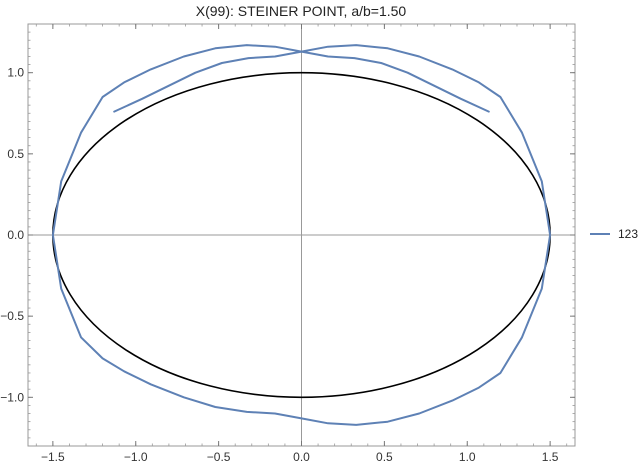 The height and width of the screenshot is (466, 643). What do you see at coordinates (628, 234) in the screenshot?
I see `legend-label-123: 123` at bounding box center [628, 234].